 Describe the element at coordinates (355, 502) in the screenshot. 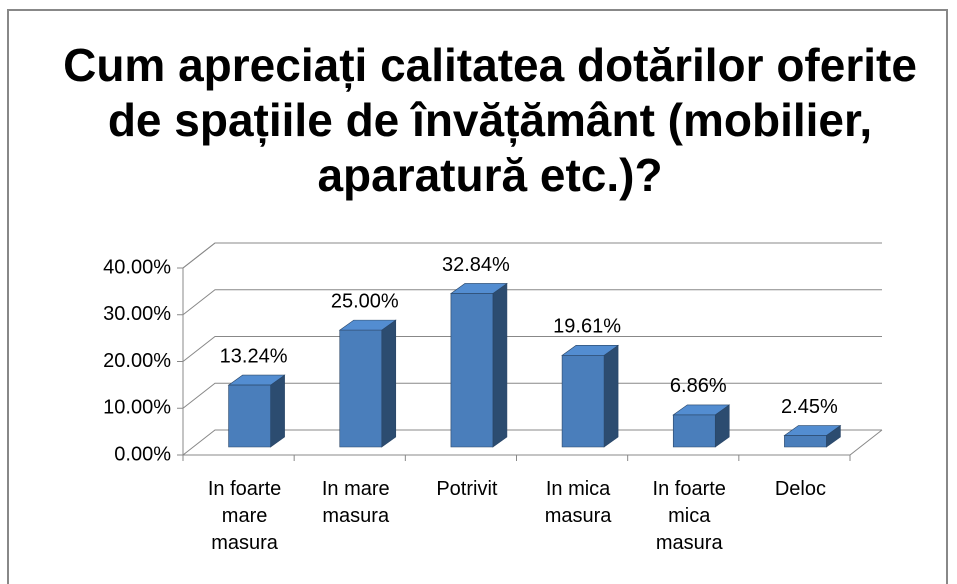

I see `x-tick-label: In mare masura` at that location.